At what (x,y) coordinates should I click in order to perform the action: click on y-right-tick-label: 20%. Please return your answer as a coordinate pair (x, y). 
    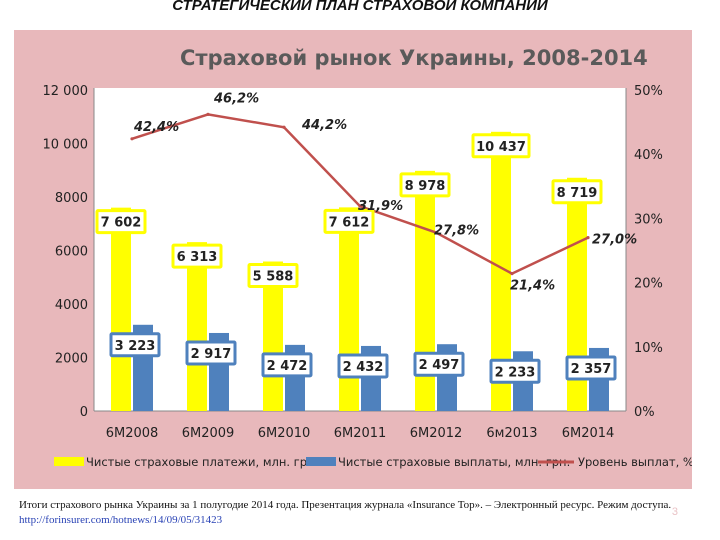
    Looking at the image, I should click on (648, 284).